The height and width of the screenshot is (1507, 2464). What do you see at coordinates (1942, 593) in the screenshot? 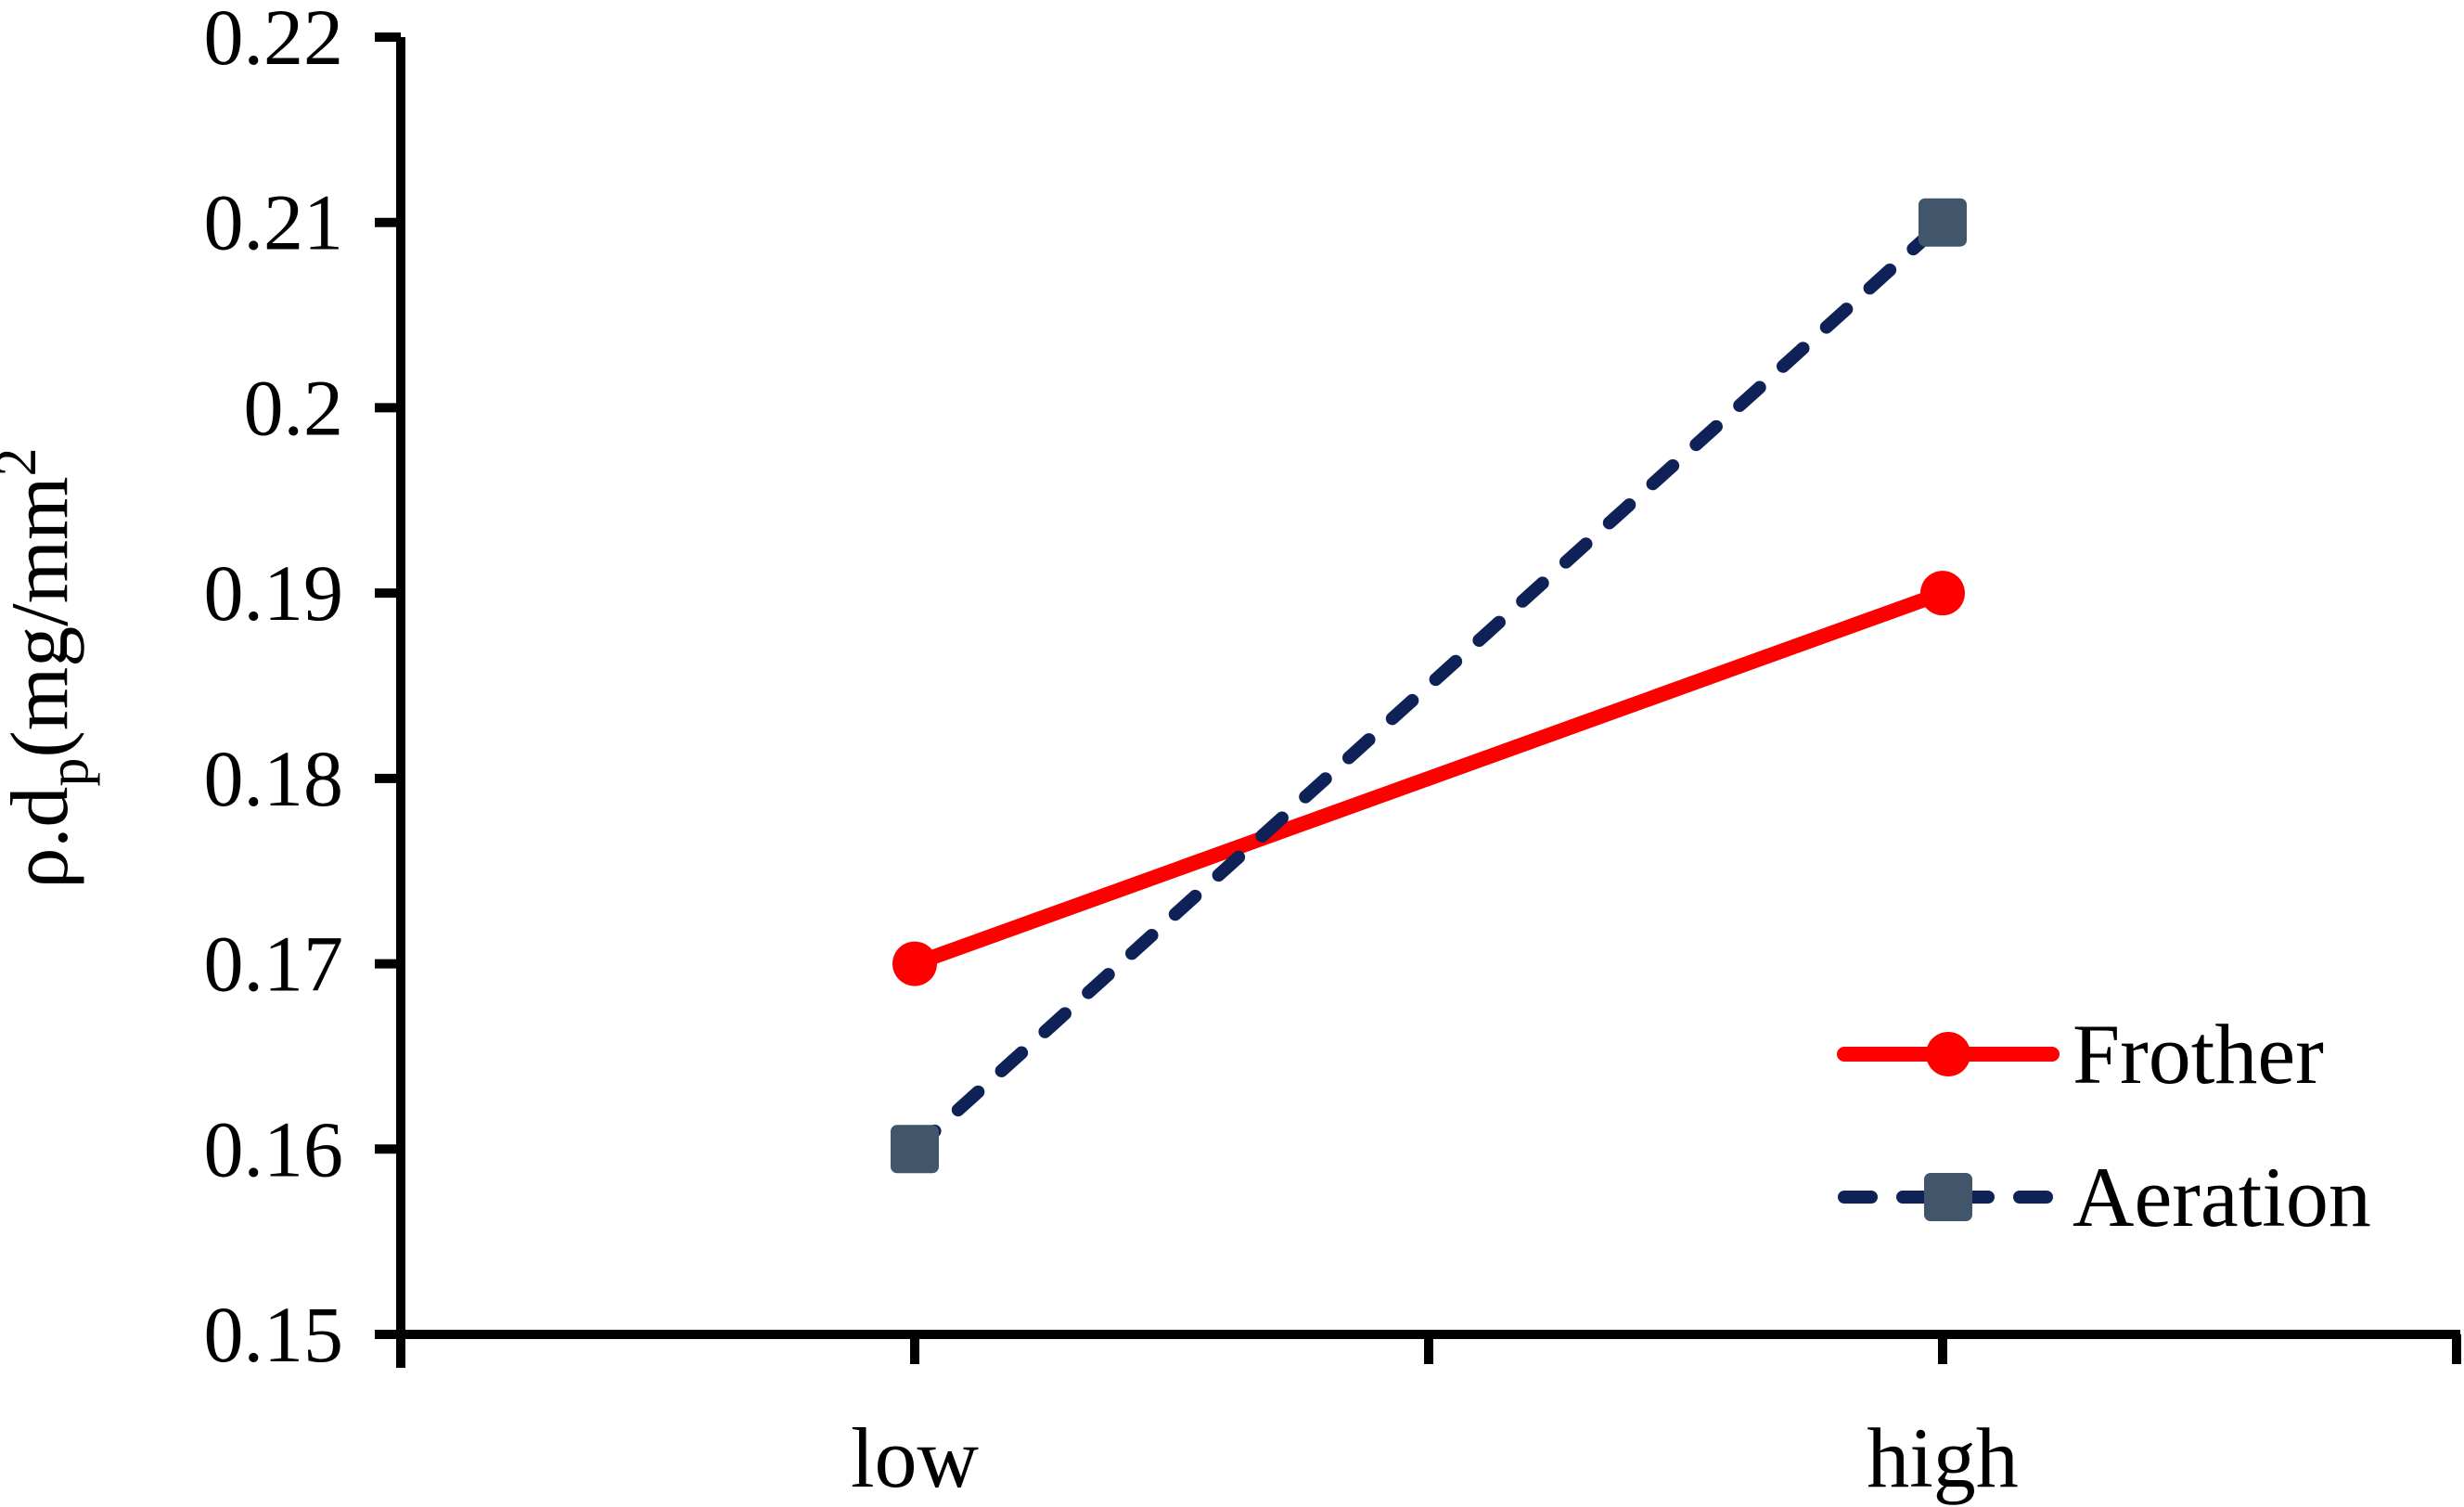
I see `marker-frother-high` at bounding box center [1942, 593].